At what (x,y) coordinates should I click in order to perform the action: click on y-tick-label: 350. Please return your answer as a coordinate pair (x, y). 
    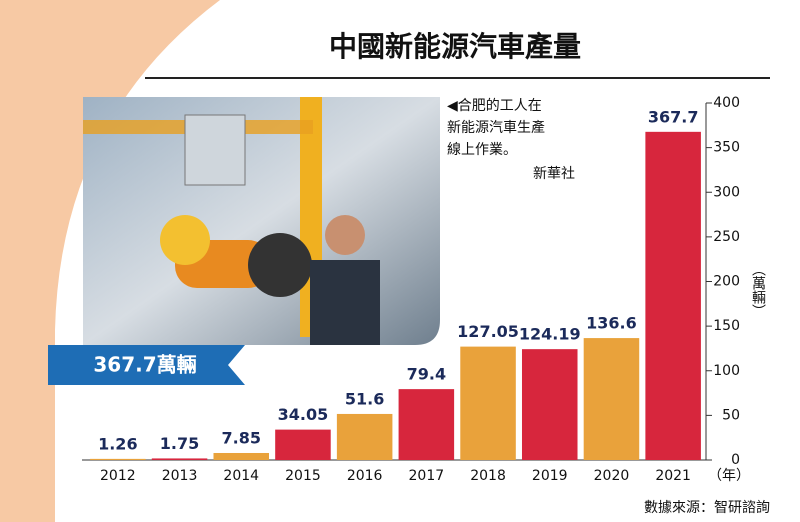
    Looking at the image, I should click on (726, 148).